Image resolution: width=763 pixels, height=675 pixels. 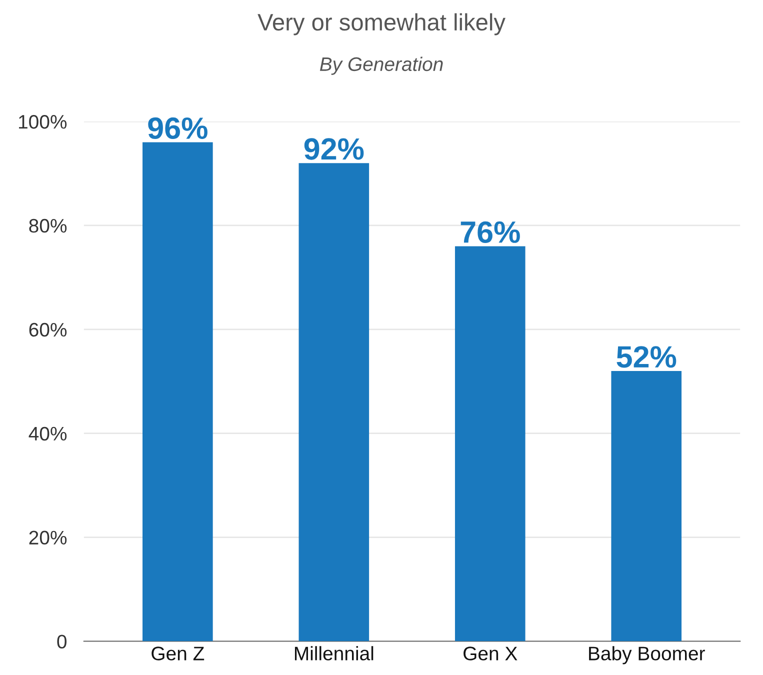 What do you see at coordinates (48, 329) in the screenshot?
I see `y-tick-label: 60%` at bounding box center [48, 329].